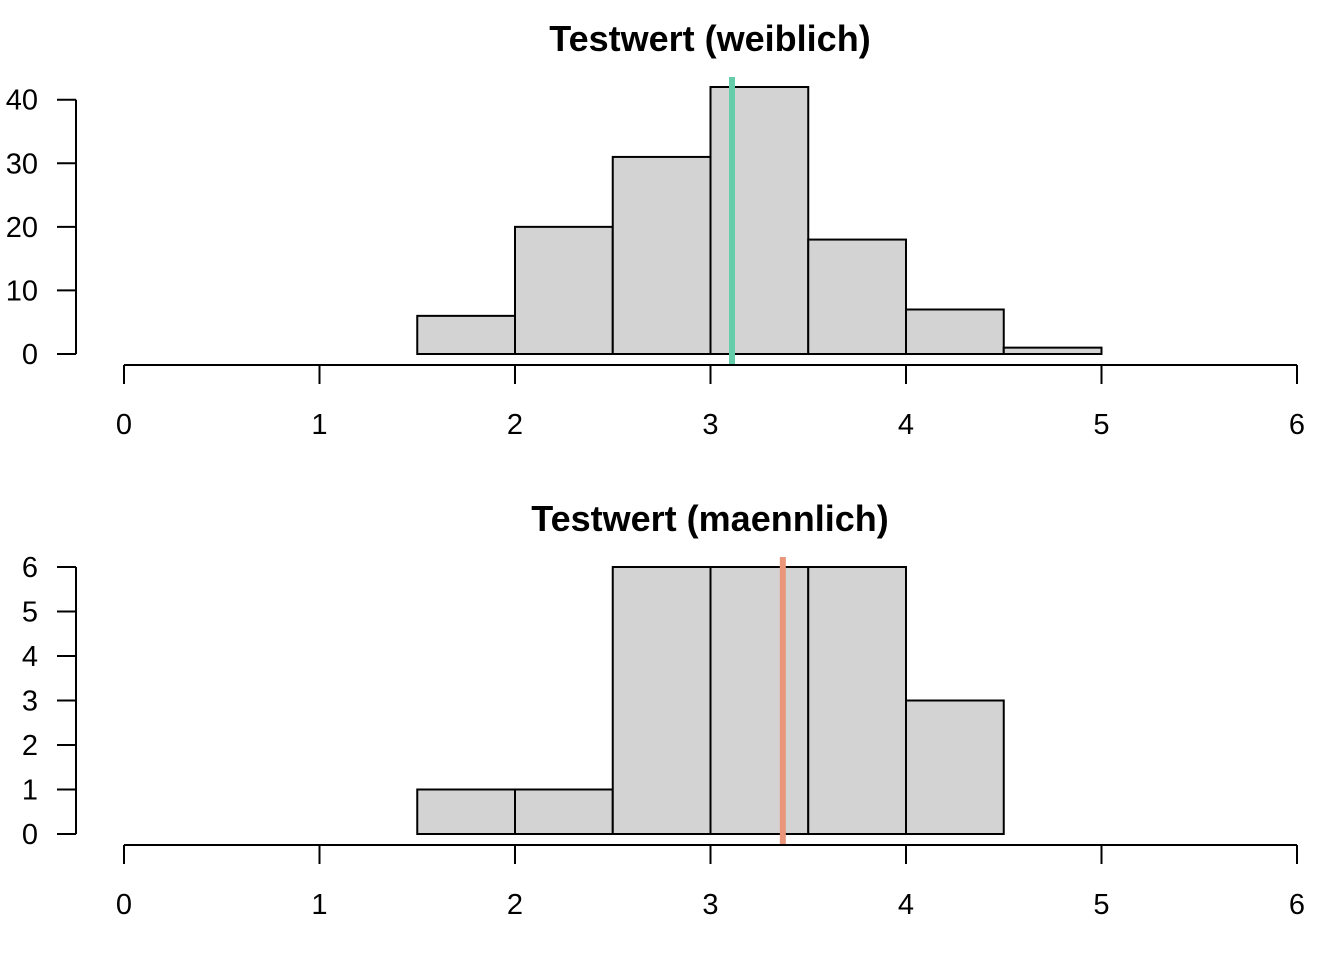 This screenshot has width=1344, height=960. I want to click on y-tick-label-maennlich-0: 0, so click(30, 835).